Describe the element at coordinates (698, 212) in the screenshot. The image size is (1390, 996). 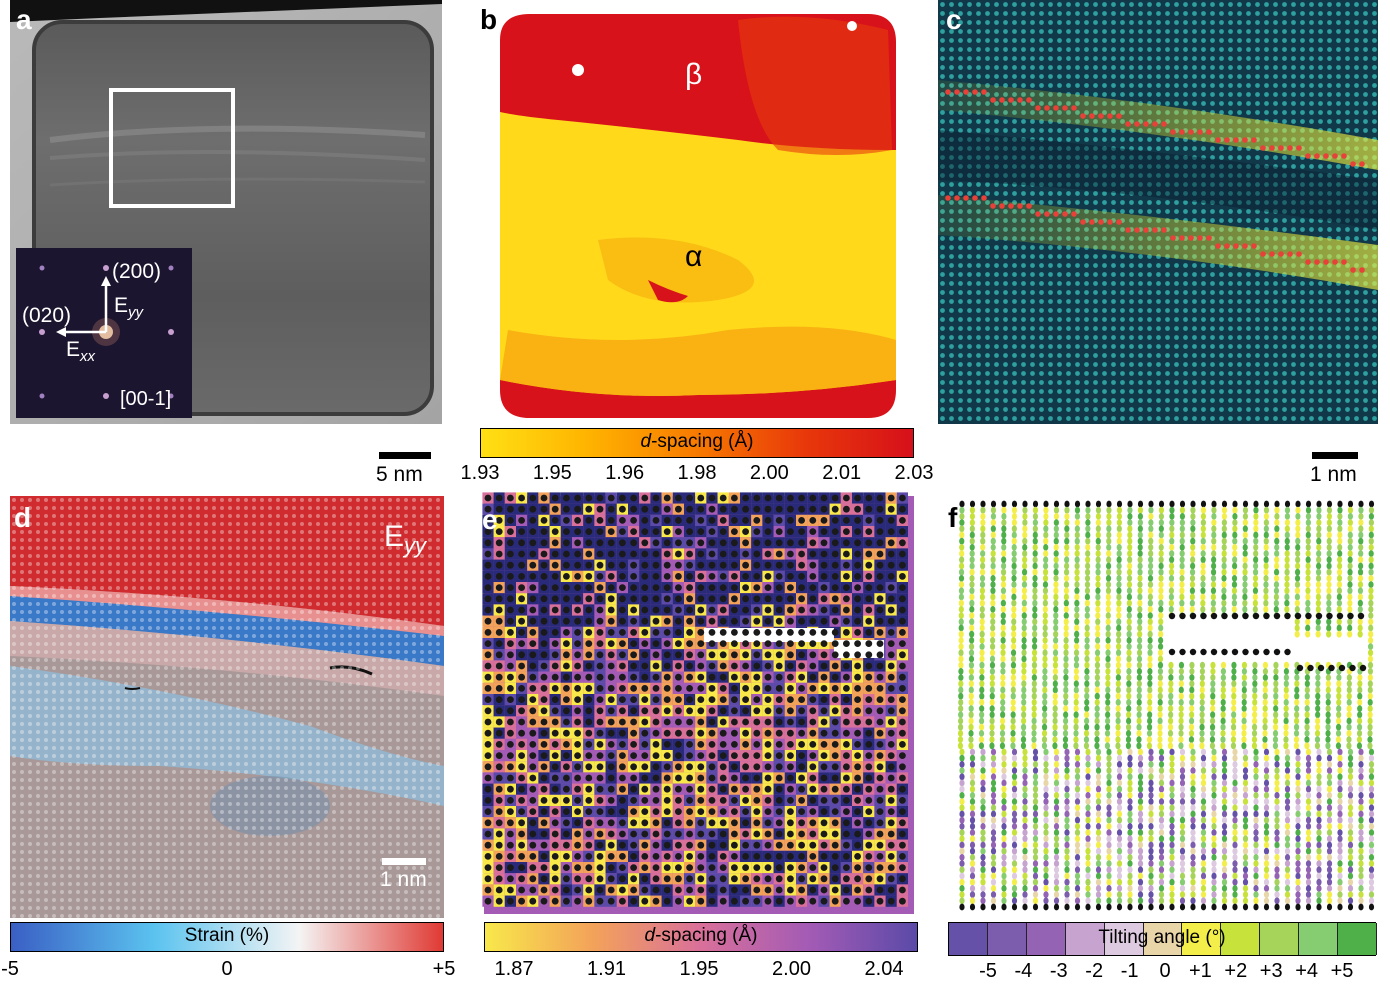
I see `panel-b-dspacing-map: β α b` at that location.